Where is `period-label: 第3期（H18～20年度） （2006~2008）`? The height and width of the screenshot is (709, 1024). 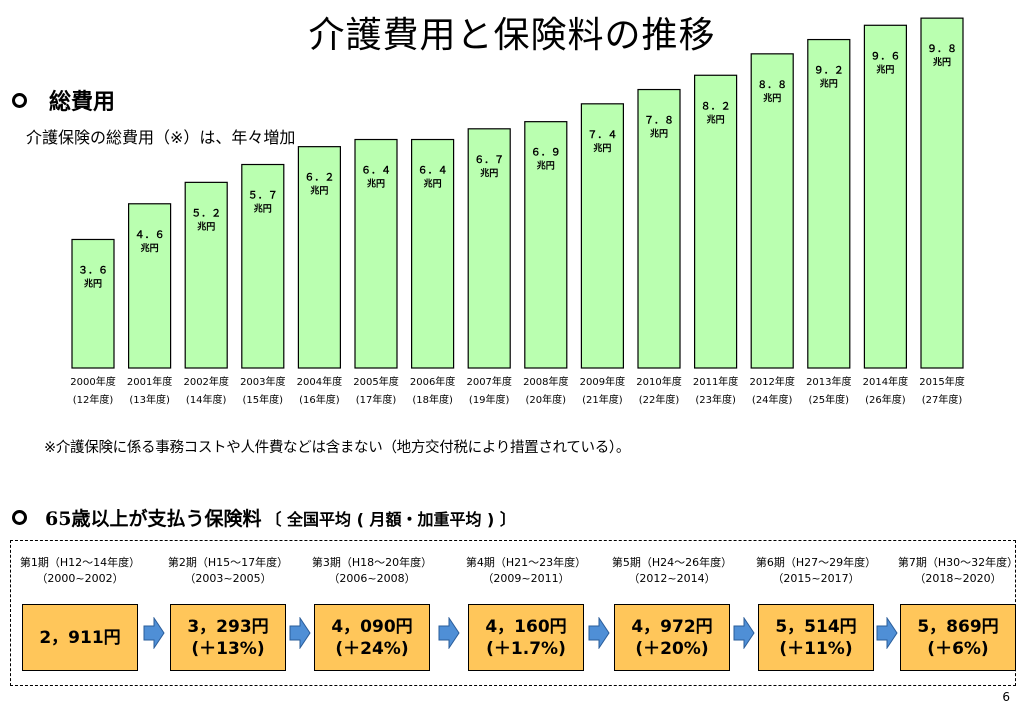
period-label: 第3期（H18～20年度） （2006~2008） is located at coordinates (372, 571).